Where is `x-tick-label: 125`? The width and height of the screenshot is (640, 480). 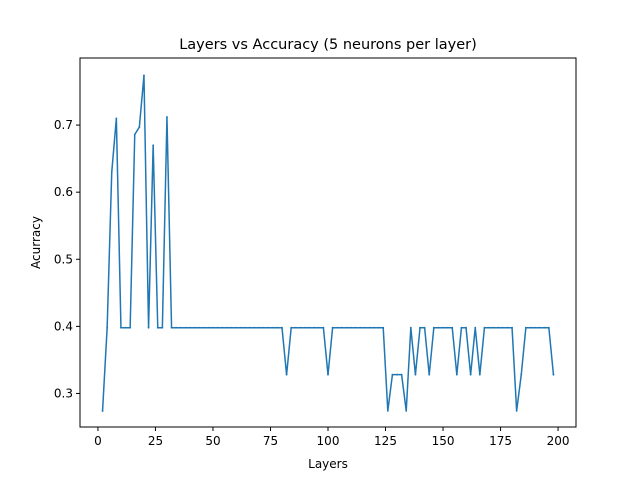
x-tick-label: 125 is located at coordinates (385, 441).